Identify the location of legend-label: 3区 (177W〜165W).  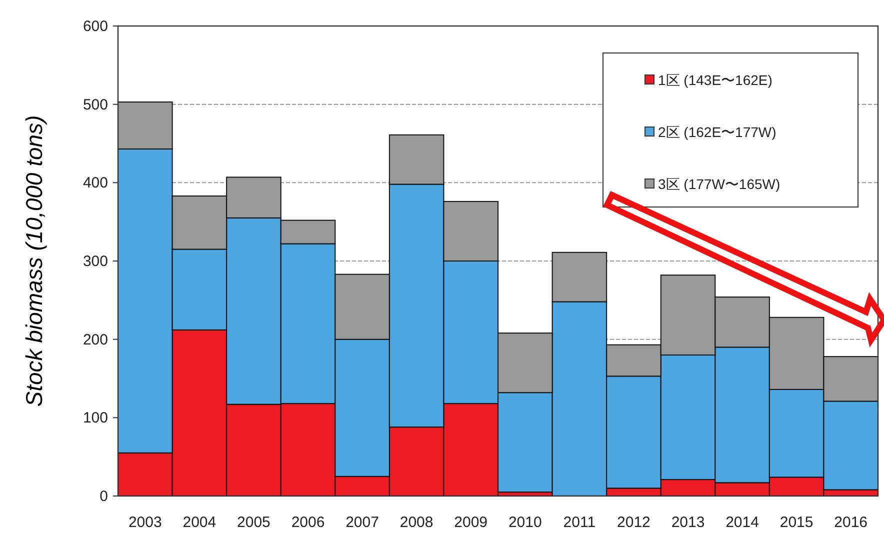
(719, 184).